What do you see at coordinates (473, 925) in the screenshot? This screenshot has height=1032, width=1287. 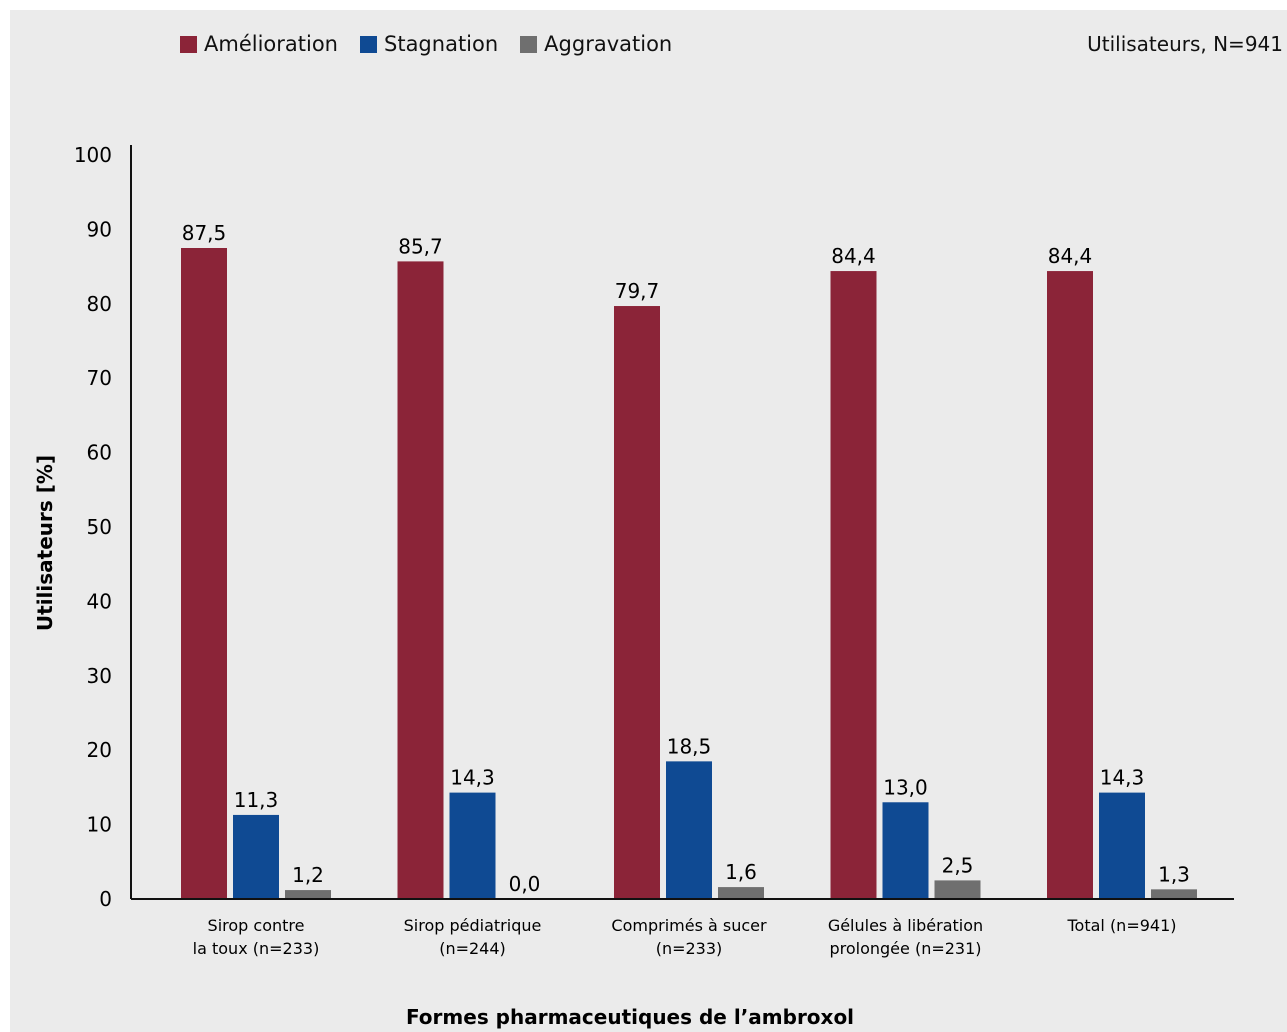 I see `x-category-label: Sirop pédiatrique` at bounding box center [473, 925].